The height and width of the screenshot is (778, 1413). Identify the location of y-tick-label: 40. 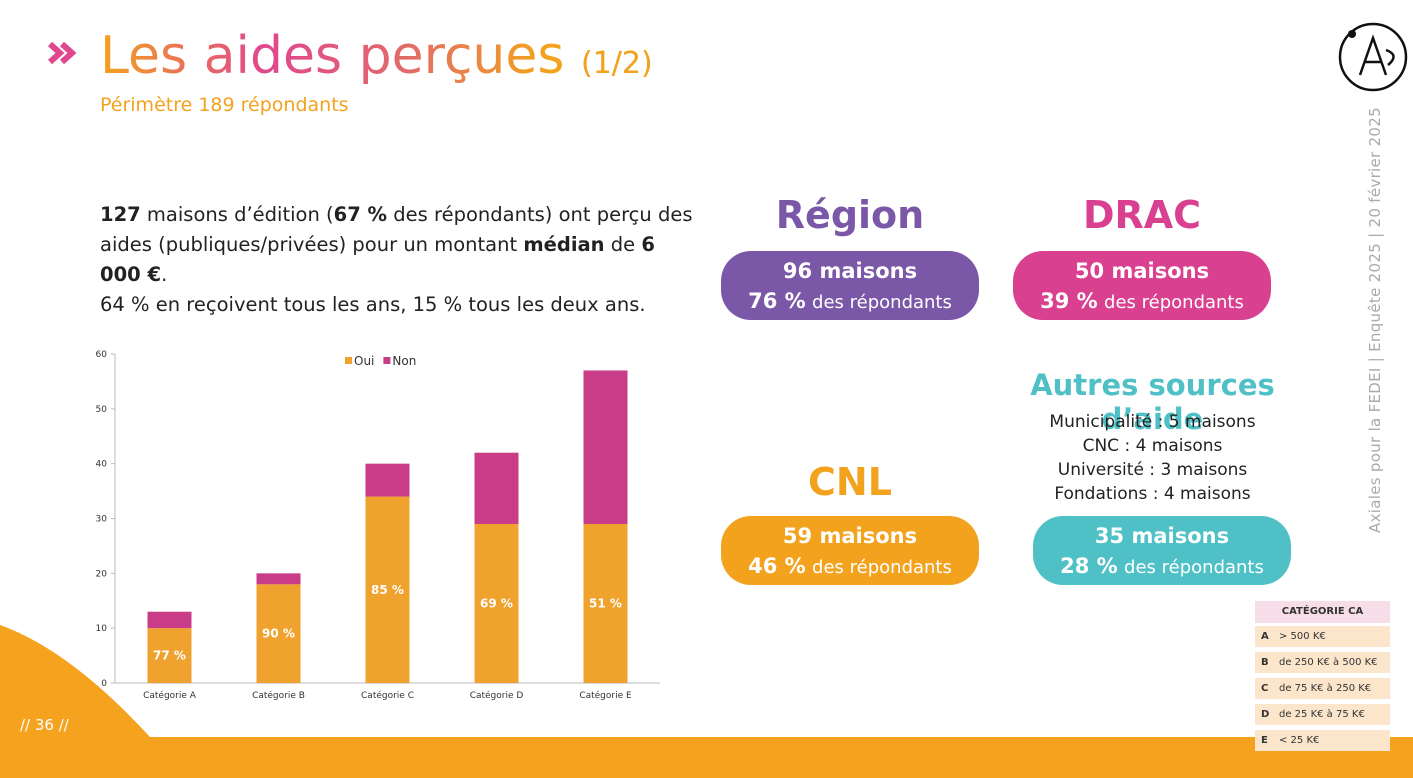
(102, 465).